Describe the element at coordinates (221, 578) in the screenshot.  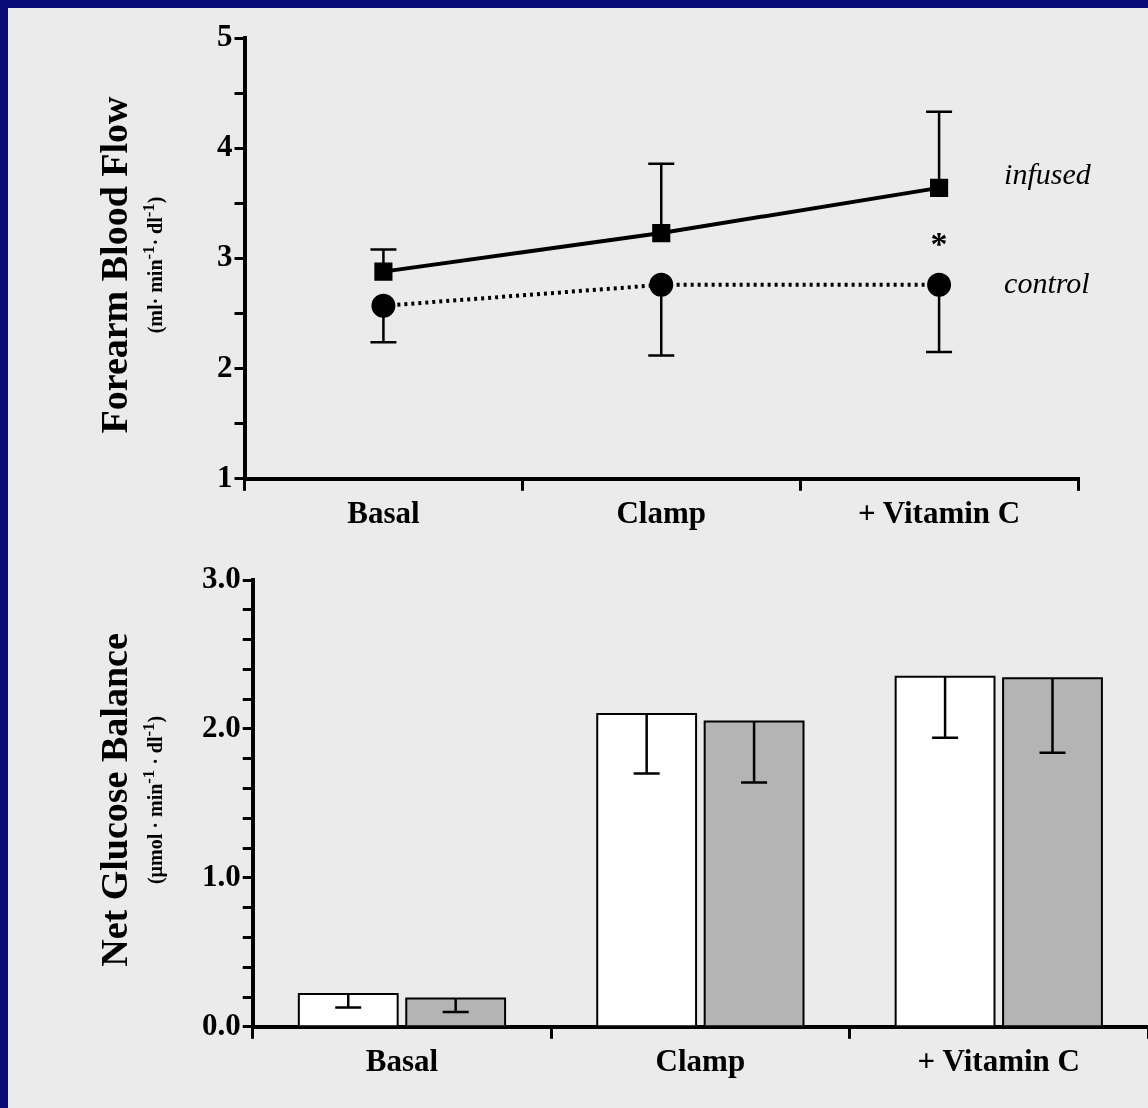
I see `y-tick-label: 3.0` at that location.